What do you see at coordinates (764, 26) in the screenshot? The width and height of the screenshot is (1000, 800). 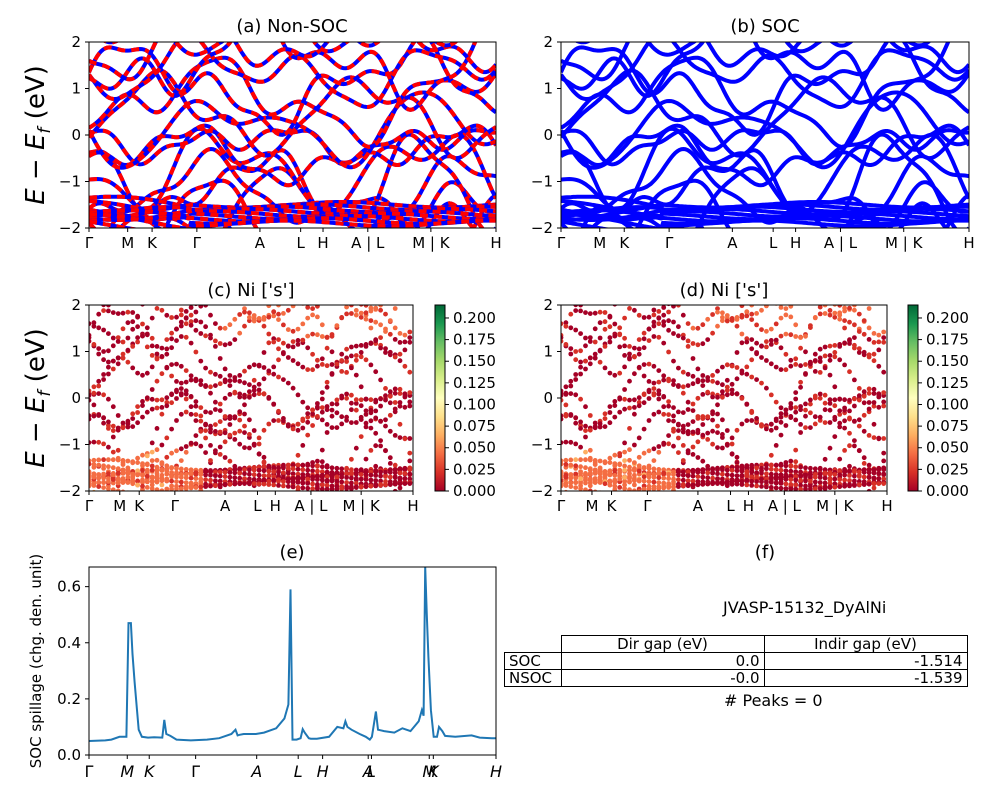 I see `panel-b-title: (b) SOC` at bounding box center [764, 26].